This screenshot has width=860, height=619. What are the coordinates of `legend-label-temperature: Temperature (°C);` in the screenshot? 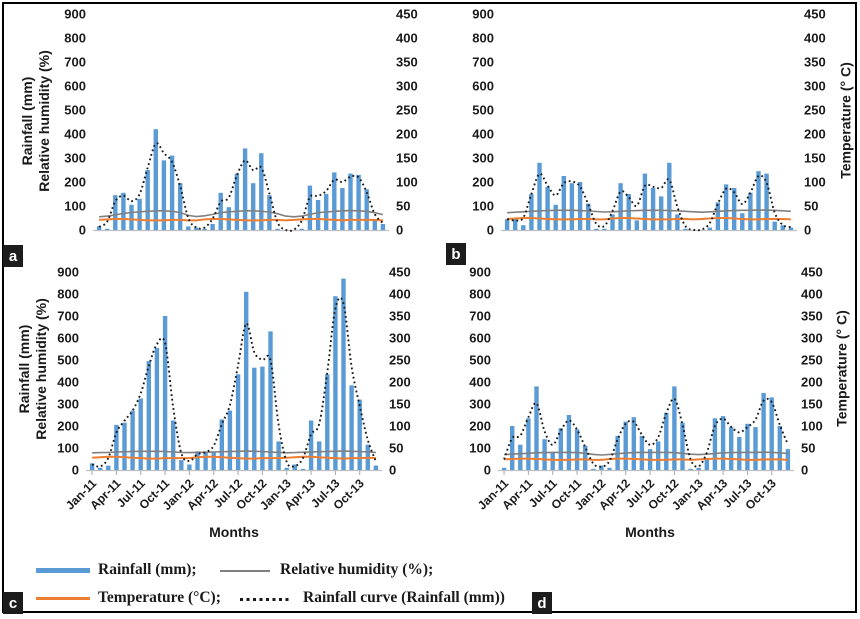 It's located at (159, 597).